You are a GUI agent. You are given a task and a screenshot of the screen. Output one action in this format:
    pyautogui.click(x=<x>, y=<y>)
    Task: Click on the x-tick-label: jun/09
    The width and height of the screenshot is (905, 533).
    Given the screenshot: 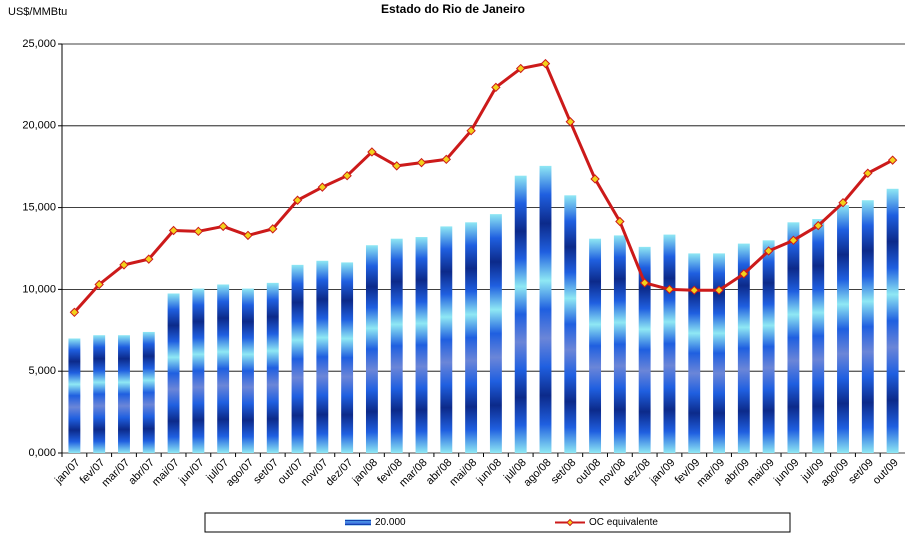 What is the action you would take?
    pyautogui.click(x=786, y=472)
    